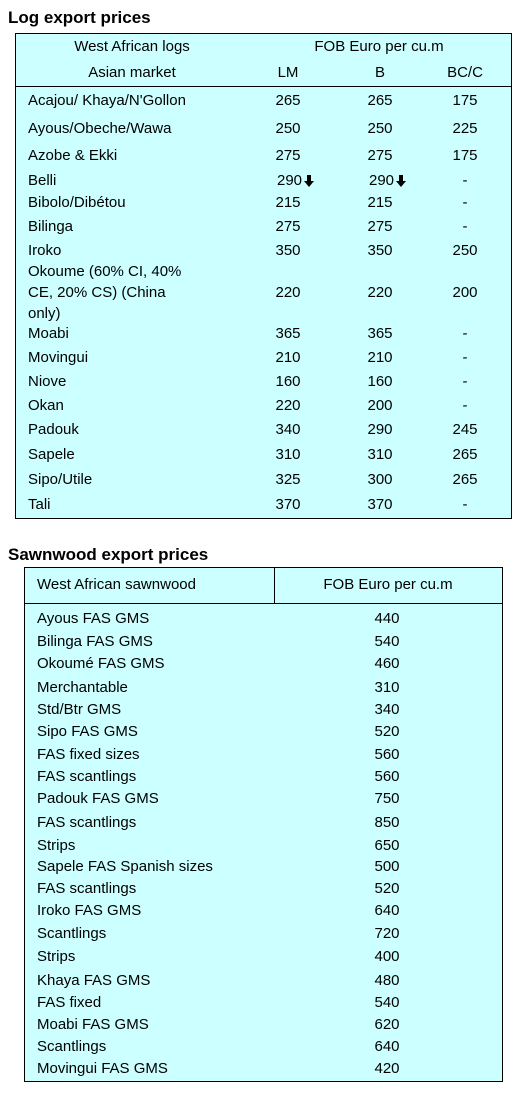  I want to click on log-row-lm: 325, so click(288, 479).